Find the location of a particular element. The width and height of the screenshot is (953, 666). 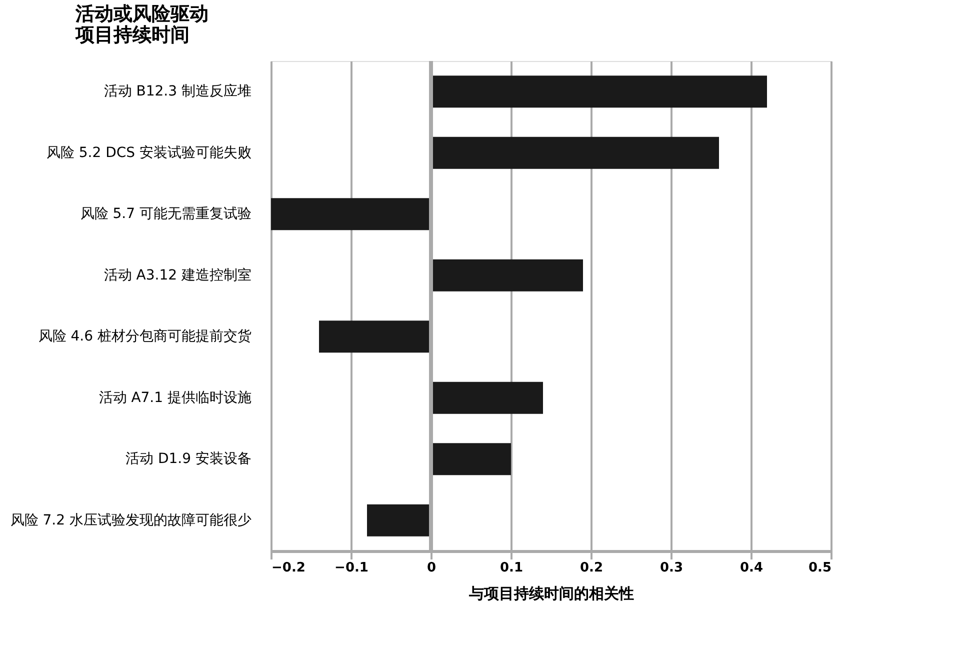

x-tick-label: 0.5 is located at coordinates (820, 568).